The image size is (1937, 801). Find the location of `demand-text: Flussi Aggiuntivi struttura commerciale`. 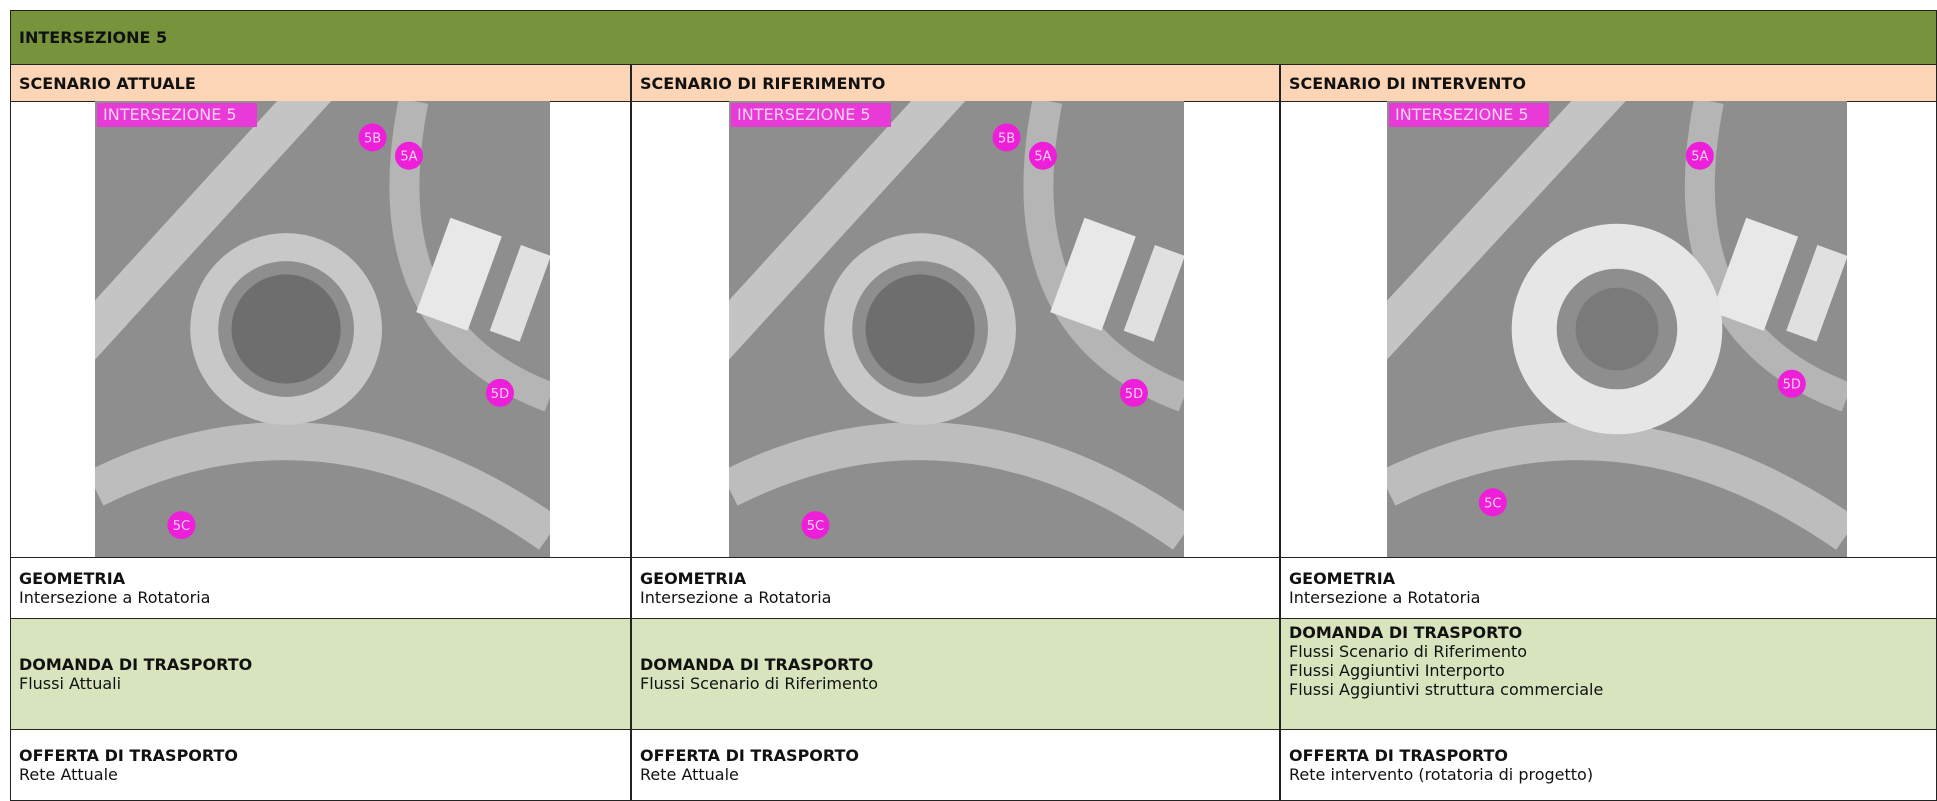

demand-text: Flussi Aggiuntivi struttura commerciale is located at coordinates (1446, 689).